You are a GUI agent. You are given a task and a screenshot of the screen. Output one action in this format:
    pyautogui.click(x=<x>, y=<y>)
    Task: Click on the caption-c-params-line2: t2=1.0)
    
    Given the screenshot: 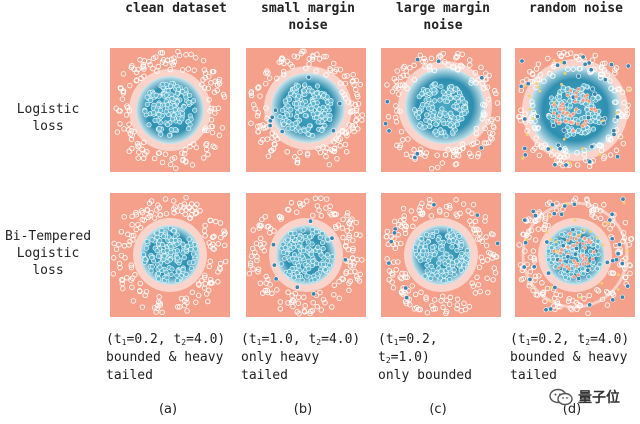 What is the action you would take?
    pyautogui.click(x=404, y=357)
    